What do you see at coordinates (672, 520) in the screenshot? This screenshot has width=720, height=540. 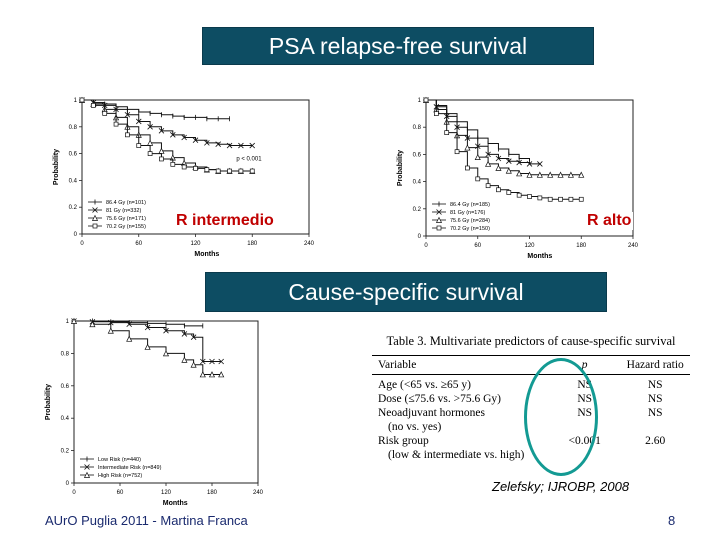 I see `page-number: 8` at bounding box center [672, 520].